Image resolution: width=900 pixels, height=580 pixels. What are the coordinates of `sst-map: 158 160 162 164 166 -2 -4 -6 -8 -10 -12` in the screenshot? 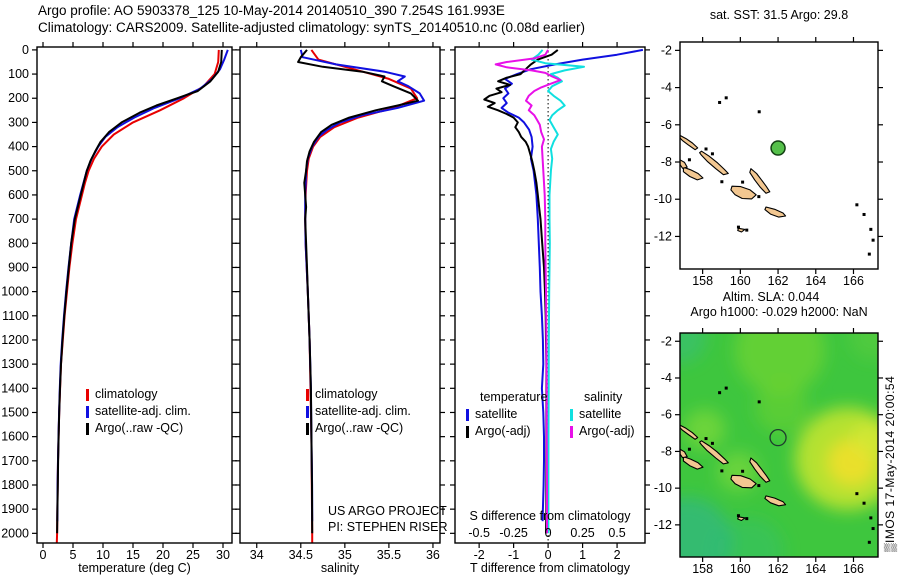 It's located at (768, 162).